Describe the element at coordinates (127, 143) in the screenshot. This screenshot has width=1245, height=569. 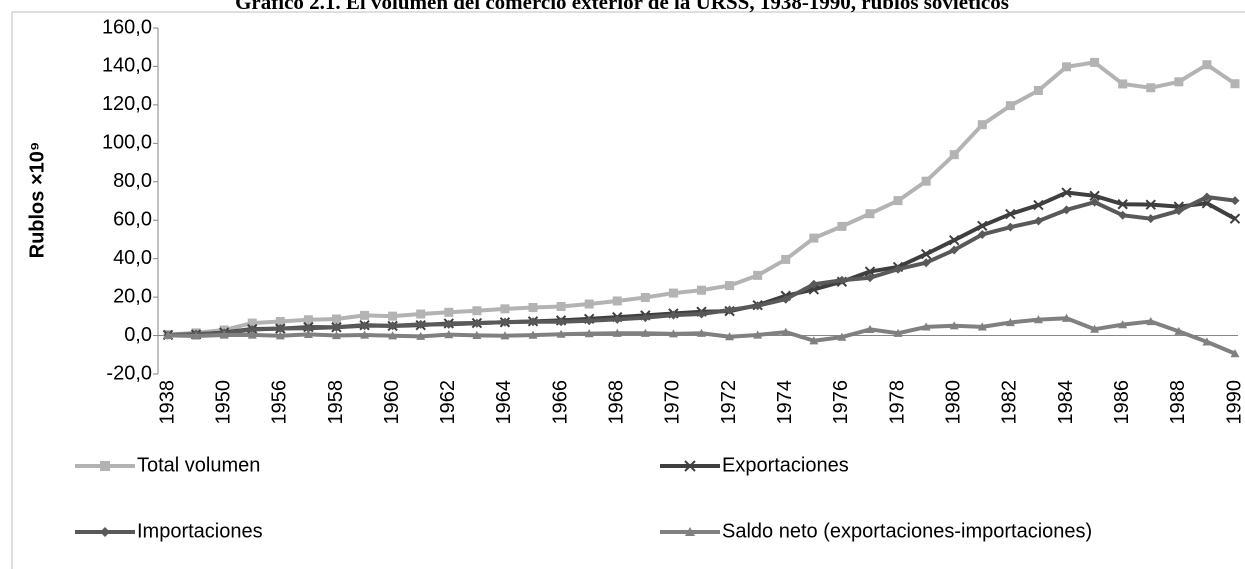
I see `y-tick-label: 100,0` at that location.